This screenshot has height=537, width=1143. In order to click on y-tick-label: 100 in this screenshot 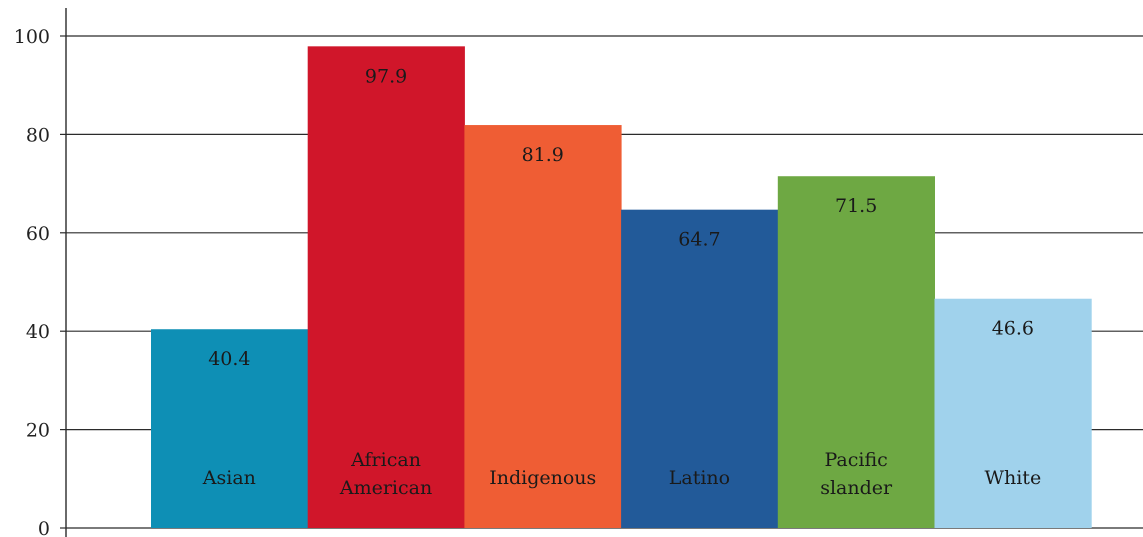, I will do `click(32, 37)`.